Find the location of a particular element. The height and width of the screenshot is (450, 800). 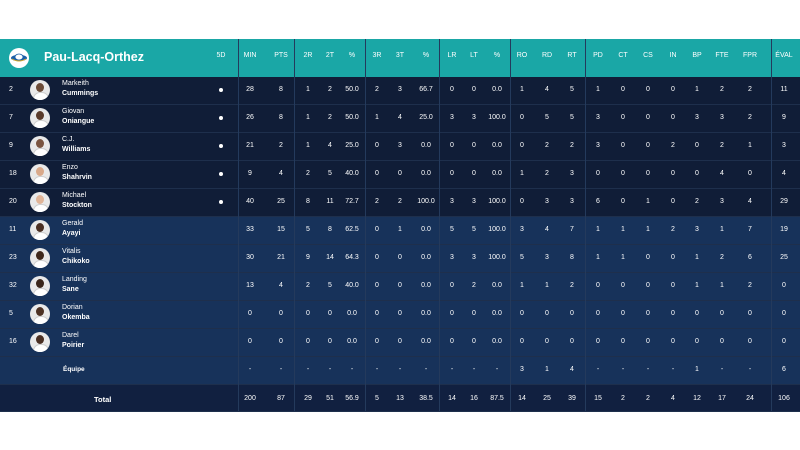

stat-cell-min: 9 is located at coordinates (250, 173).